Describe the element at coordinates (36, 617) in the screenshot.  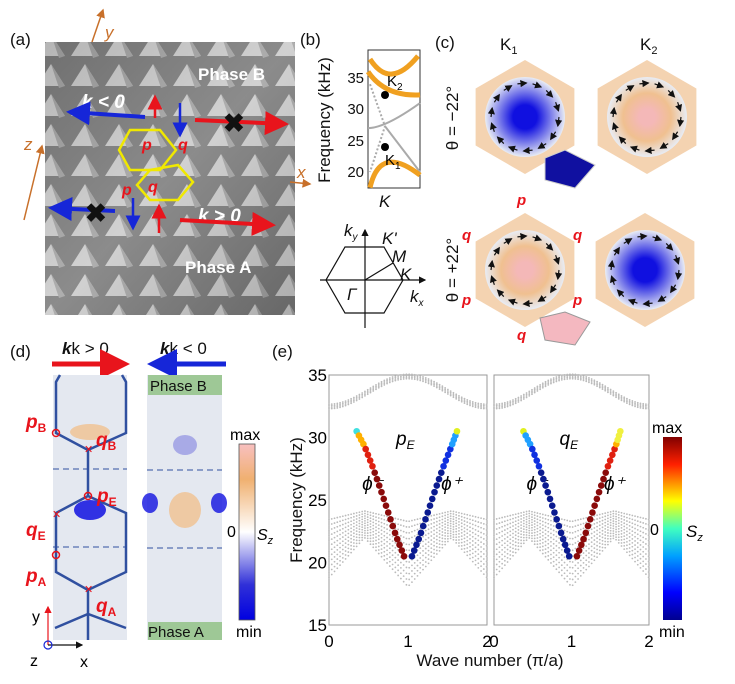
I see `axis-y-label: y` at that location.